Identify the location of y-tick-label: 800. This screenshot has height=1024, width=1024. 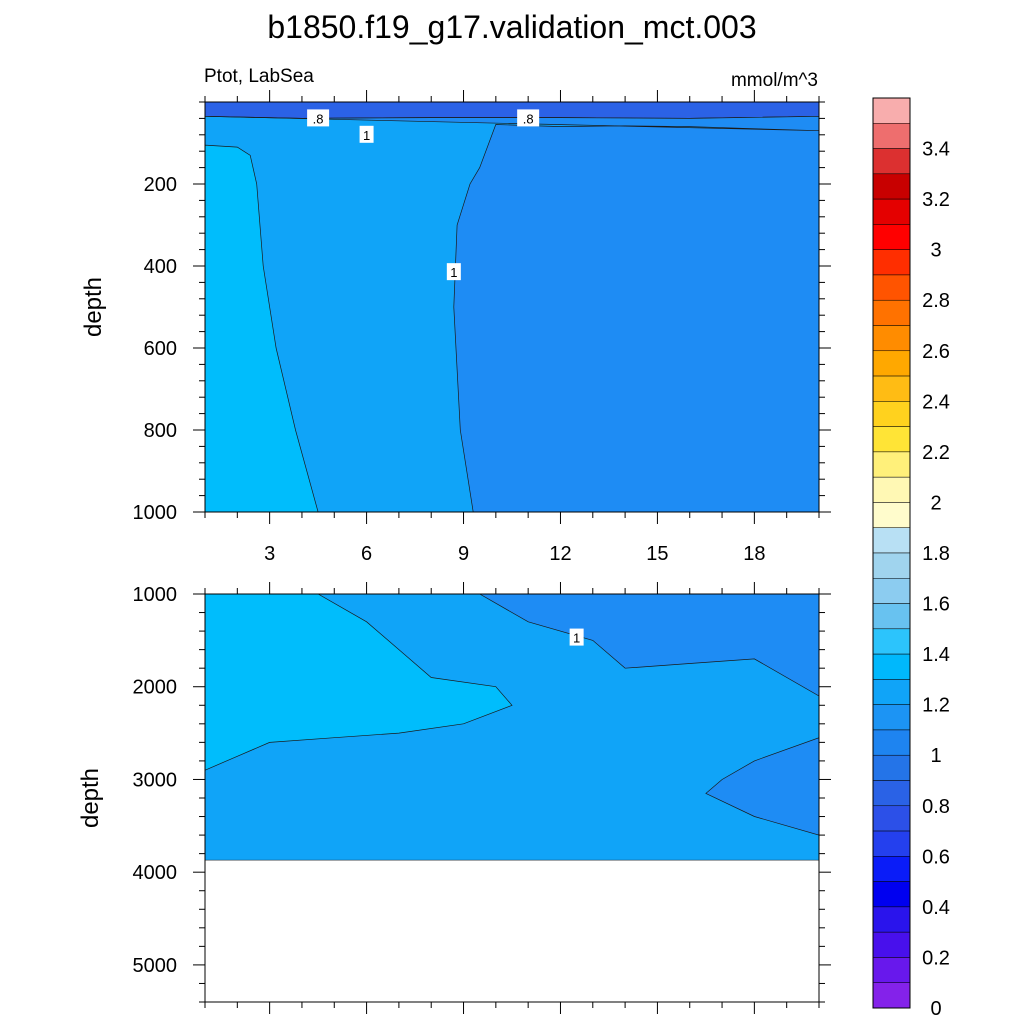
(160, 431).